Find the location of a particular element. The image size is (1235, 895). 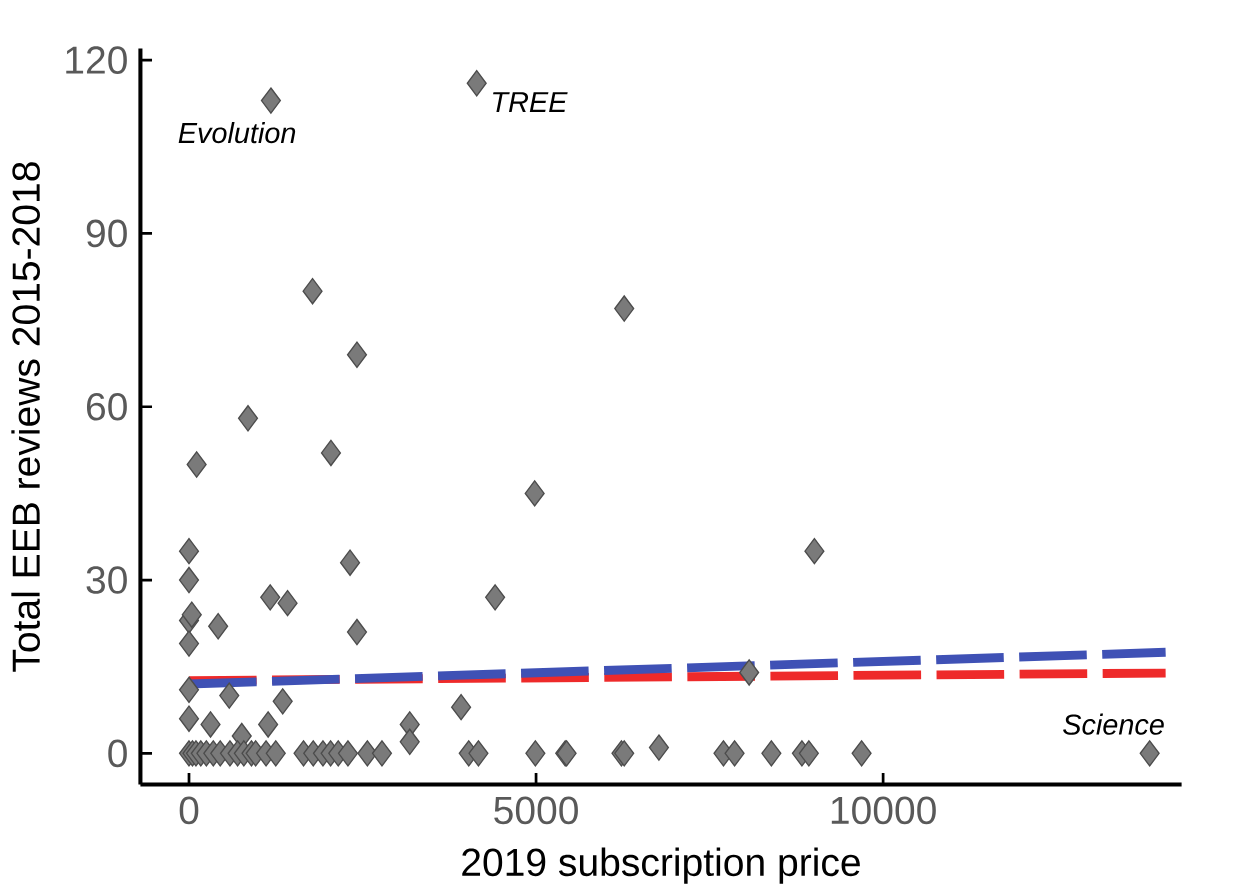

y-tick-label: 90 is located at coordinates (106, 233).